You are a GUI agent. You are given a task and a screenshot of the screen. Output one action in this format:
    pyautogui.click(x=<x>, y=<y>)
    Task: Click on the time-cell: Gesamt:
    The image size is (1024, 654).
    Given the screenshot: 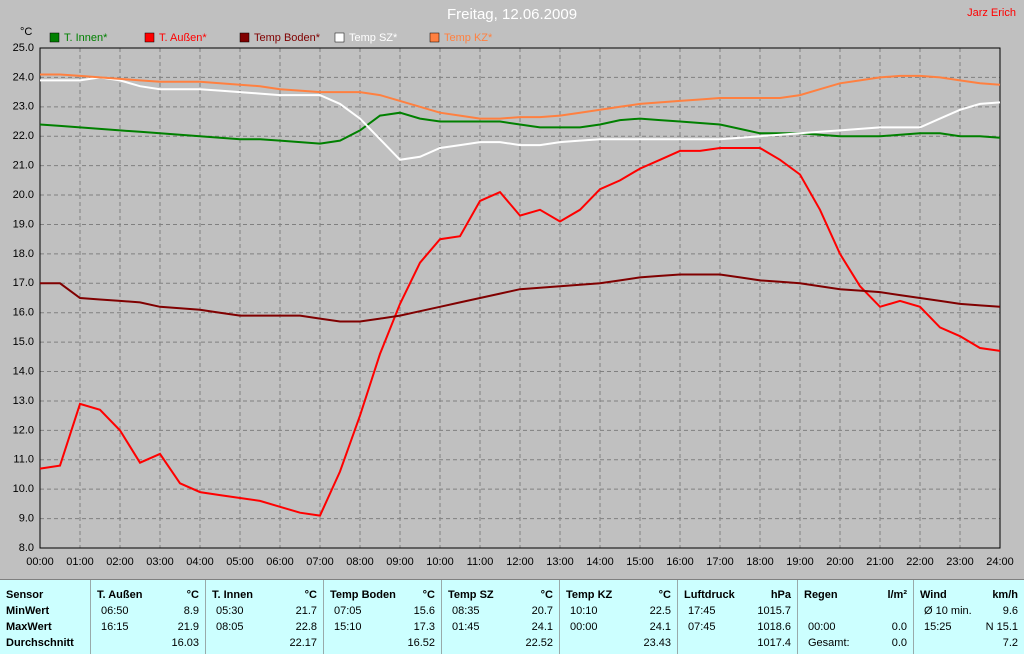 What is the action you would take?
    pyautogui.click(x=829, y=643)
    